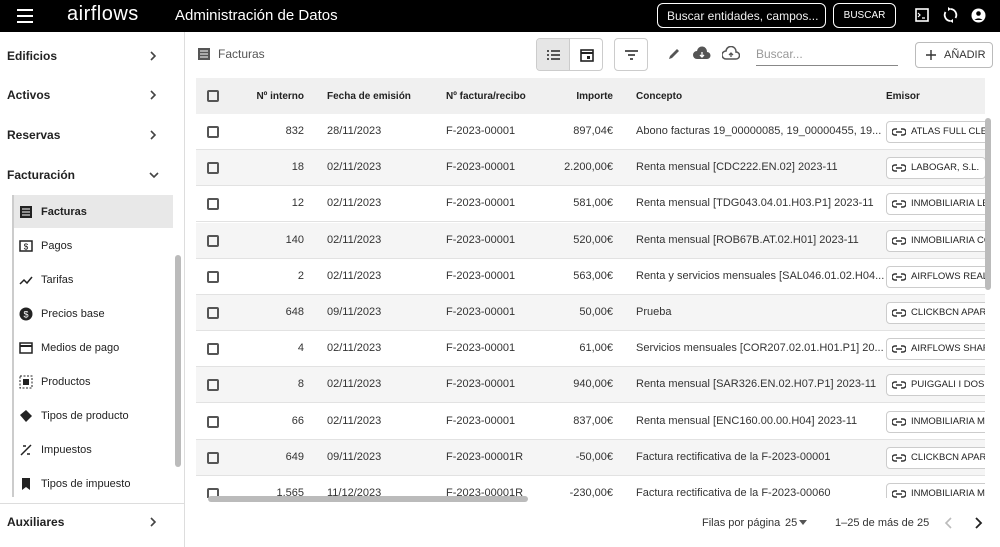  What do you see at coordinates (590, 96) in the screenshot?
I see `header-row` at bounding box center [590, 96].